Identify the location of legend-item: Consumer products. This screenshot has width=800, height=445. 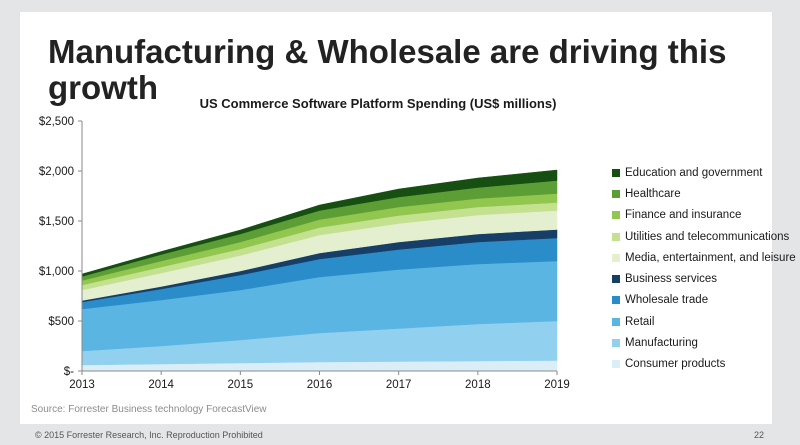
(706, 364).